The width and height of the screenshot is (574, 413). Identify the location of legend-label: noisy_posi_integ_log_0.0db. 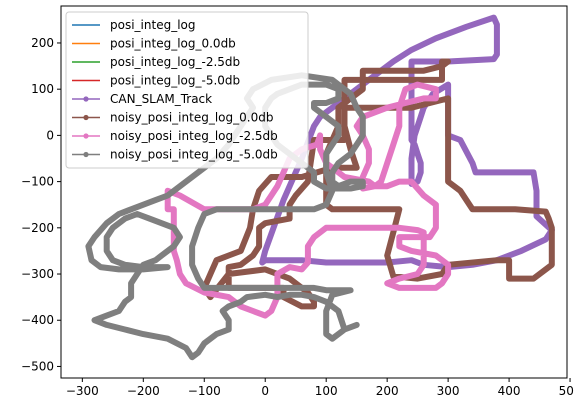
(191, 118).